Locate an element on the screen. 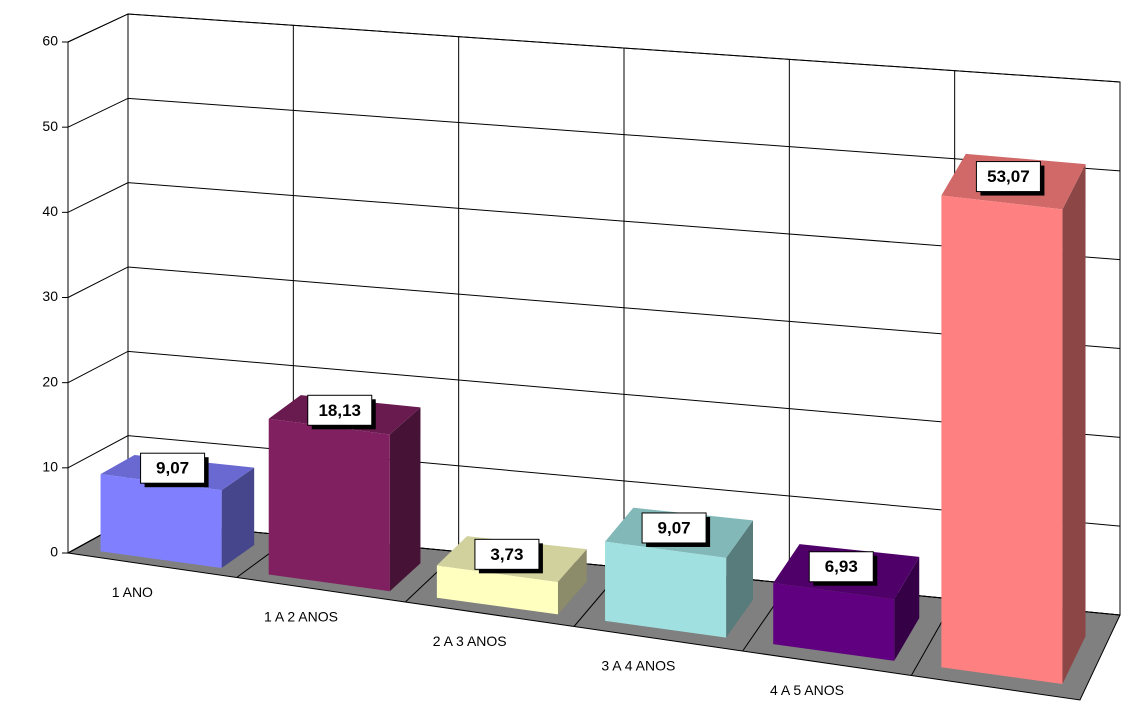  y-tick-label: 10 is located at coordinates (50, 467).